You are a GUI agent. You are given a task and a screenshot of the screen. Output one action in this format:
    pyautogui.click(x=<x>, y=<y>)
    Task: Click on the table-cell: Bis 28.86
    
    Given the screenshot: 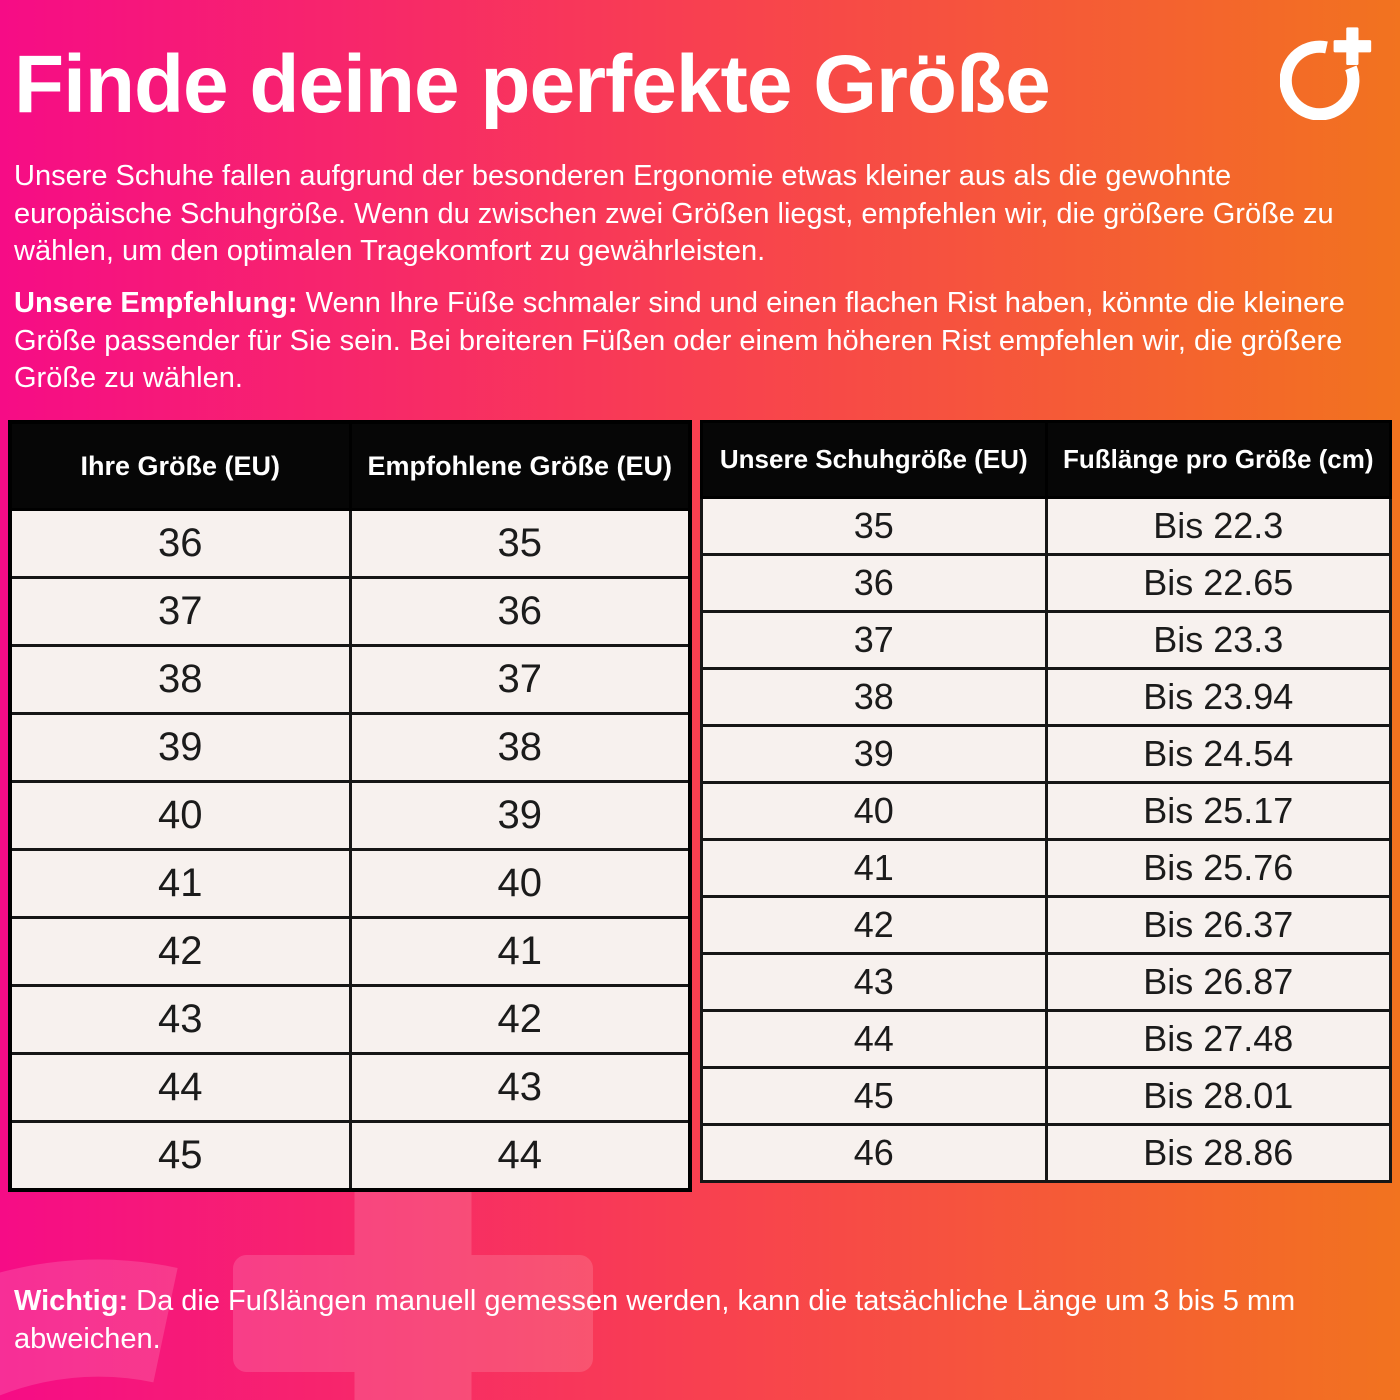 What is the action you would take?
    pyautogui.click(x=1218, y=1153)
    